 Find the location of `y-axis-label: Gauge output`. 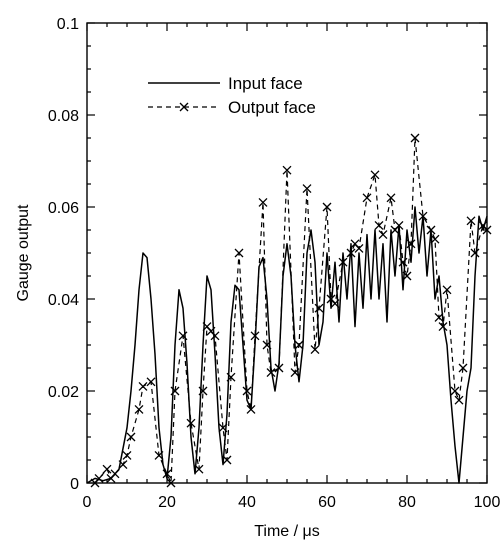

y-axis-label: Gauge output is located at coordinates (23, 253).